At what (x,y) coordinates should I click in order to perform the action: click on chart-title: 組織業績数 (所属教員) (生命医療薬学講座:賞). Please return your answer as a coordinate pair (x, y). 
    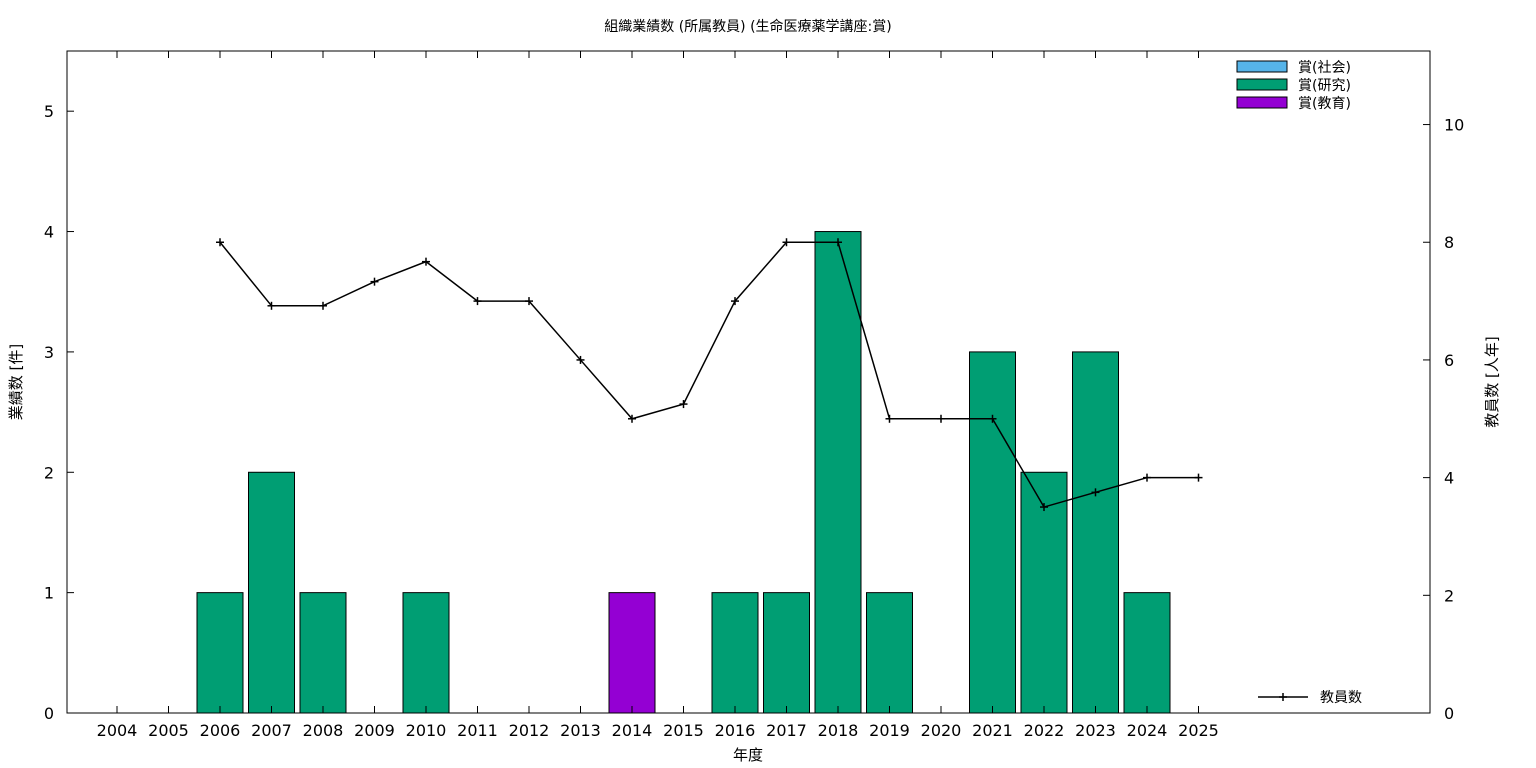
    Looking at the image, I should click on (747, 26).